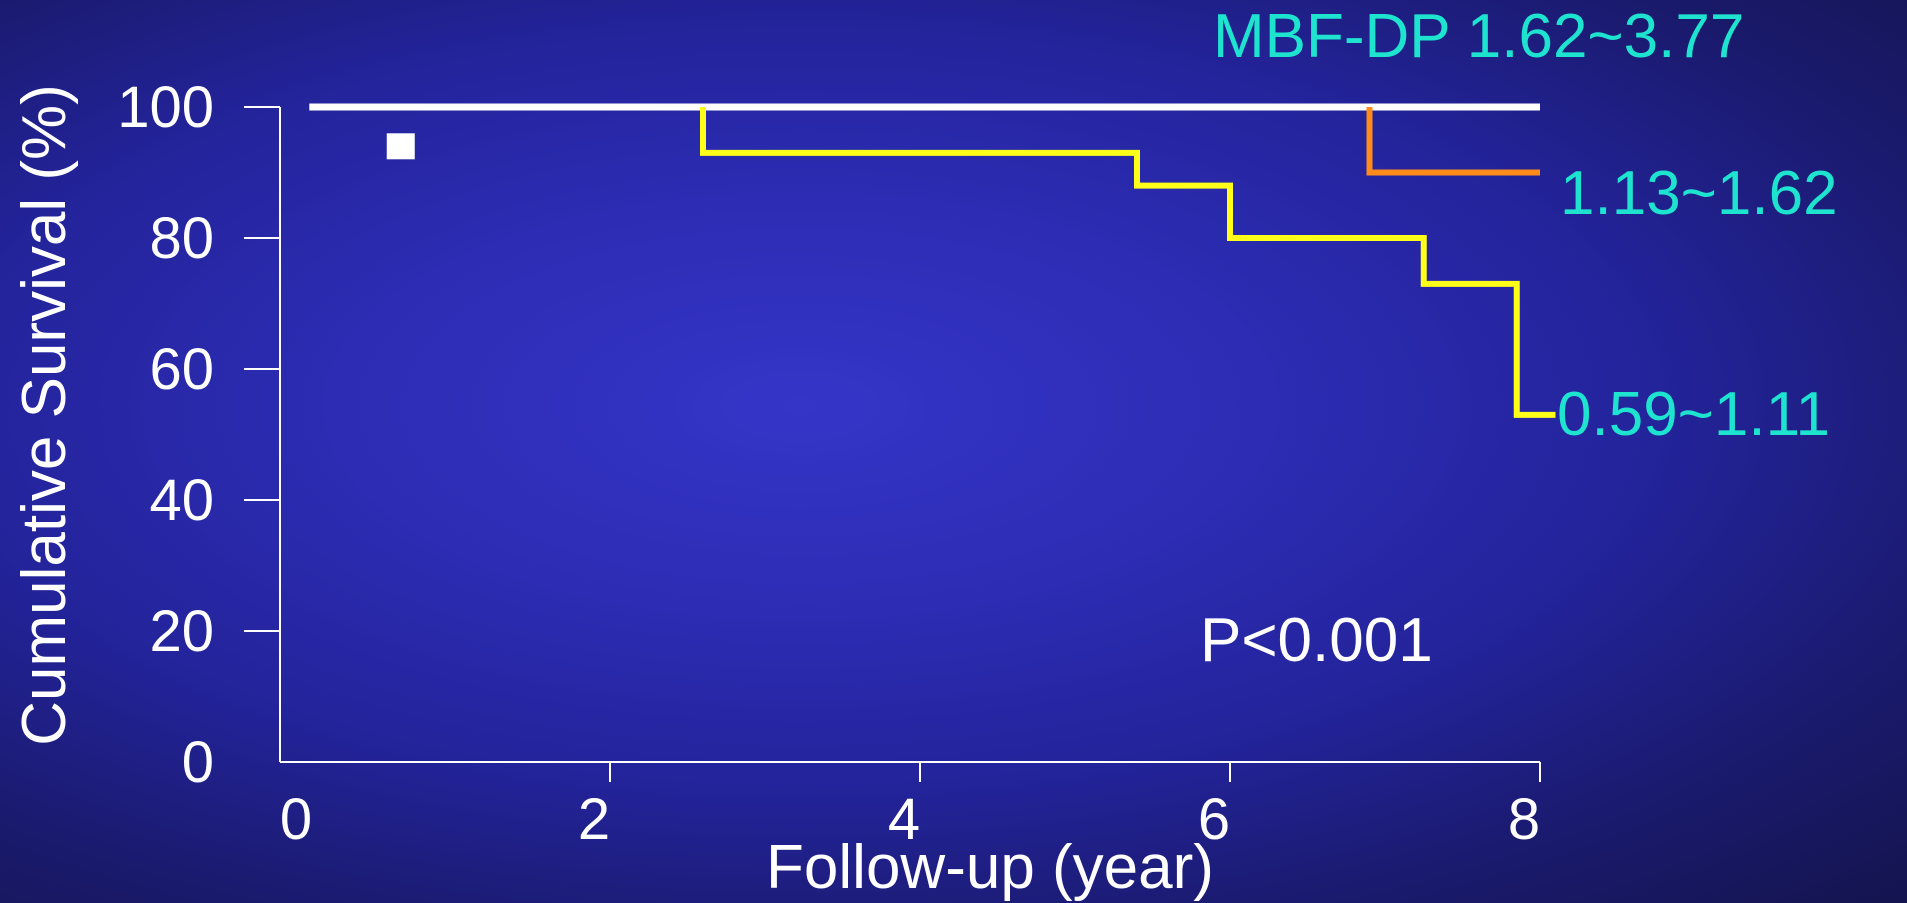 Image resolution: width=1907 pixels, height=903 pixels. I want to click on censor-marks, so click(400, 146).